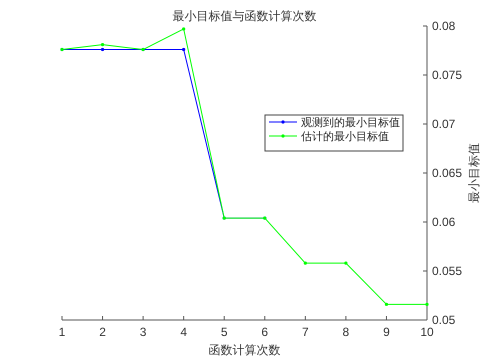 This screenshot has width=480, height=360. What do you see at coordinates (244, 350) in the screenshot?
I see `x-axis-title: 函数计算次数` at bounding box center [244, 350].